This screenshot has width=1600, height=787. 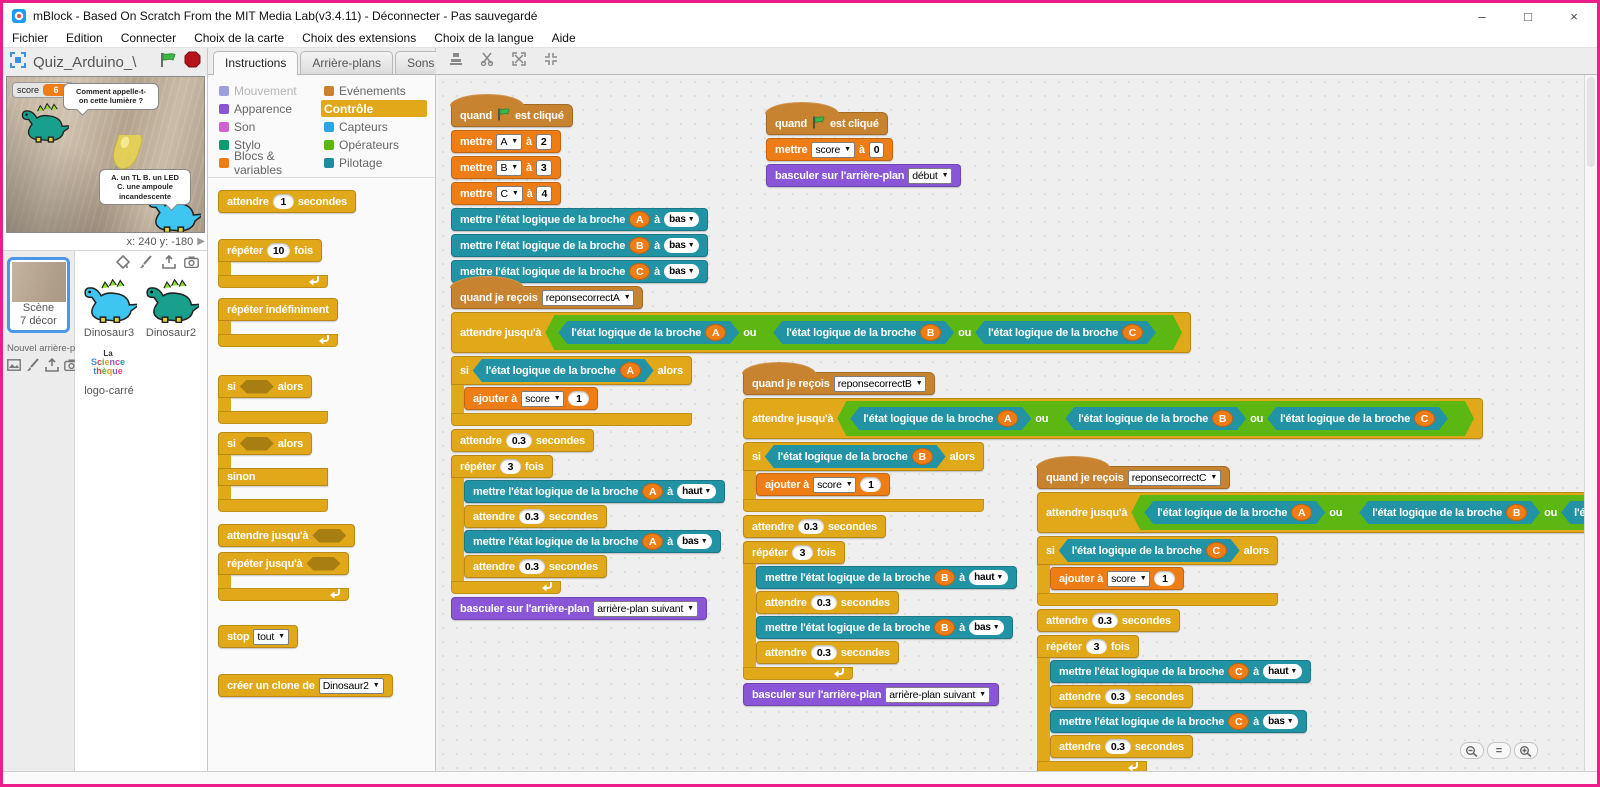 I want to click on fullscreen-icon, so click(x=18, y=62).